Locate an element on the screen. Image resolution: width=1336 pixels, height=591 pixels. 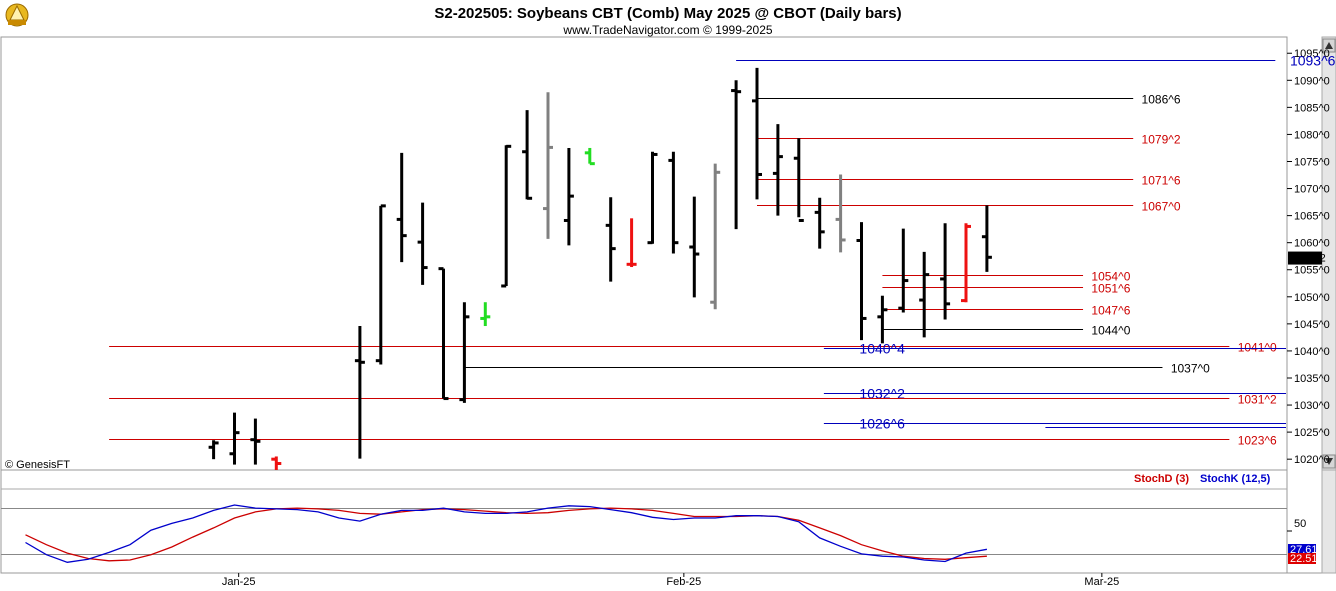
date-axis: Jan-25 Feb-25 Mar-25 is located at coordinates (670, 580).